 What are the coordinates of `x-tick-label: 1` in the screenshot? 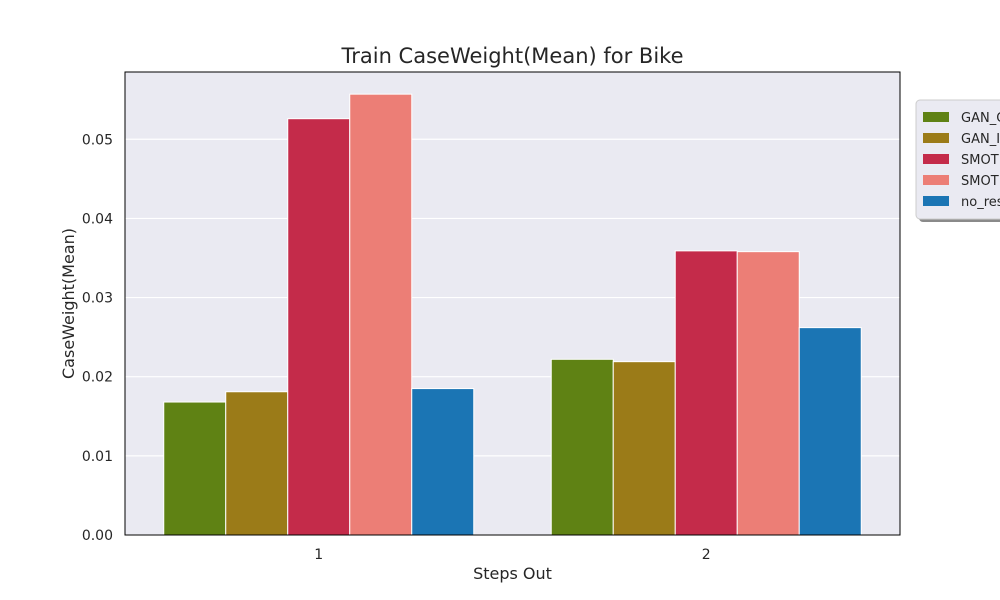 It's located at (318, 555).